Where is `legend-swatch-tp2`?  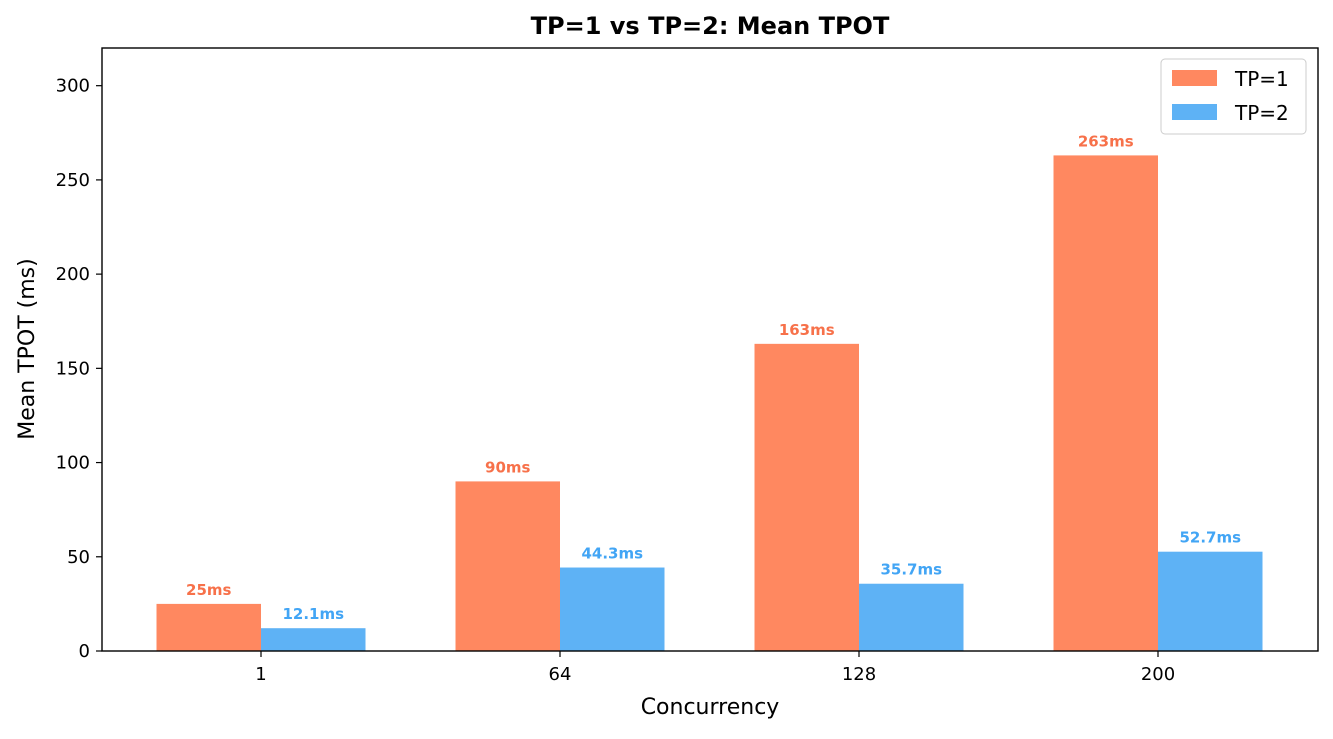 legend-swatch-tp2 is located at coordinates (1194, 112).